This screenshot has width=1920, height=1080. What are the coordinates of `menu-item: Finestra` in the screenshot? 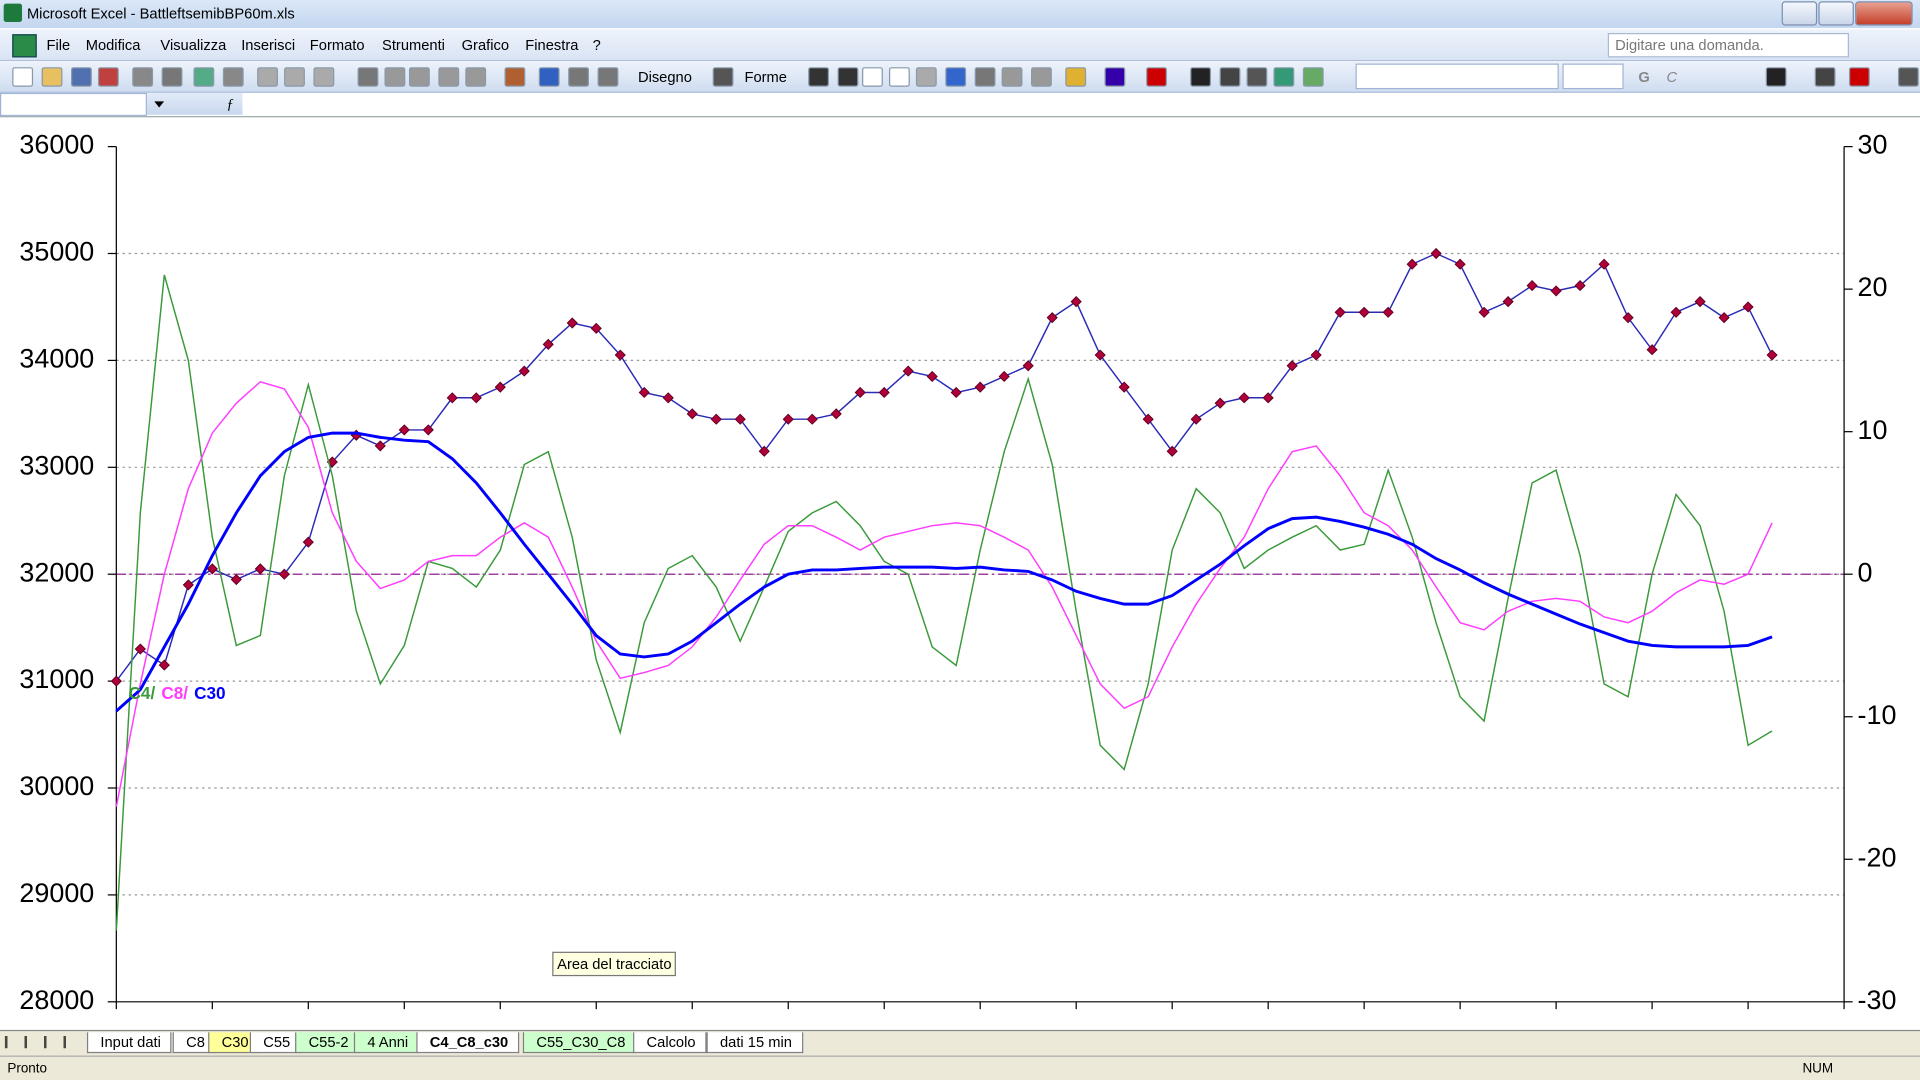 It's located at (552, 45).